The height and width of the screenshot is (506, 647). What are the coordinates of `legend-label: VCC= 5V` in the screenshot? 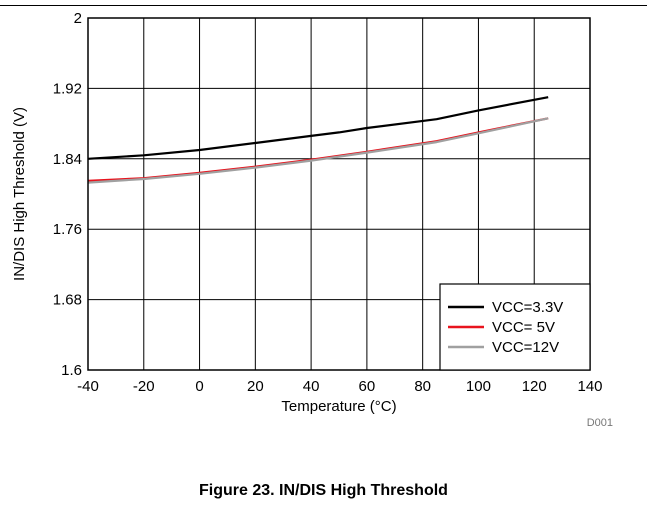 It's located at (523, 327).